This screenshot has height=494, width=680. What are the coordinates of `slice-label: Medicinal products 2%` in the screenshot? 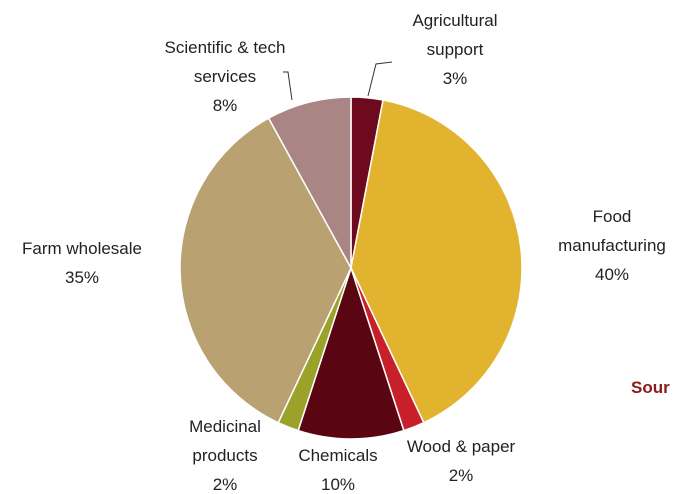 It's located at (225, 453).